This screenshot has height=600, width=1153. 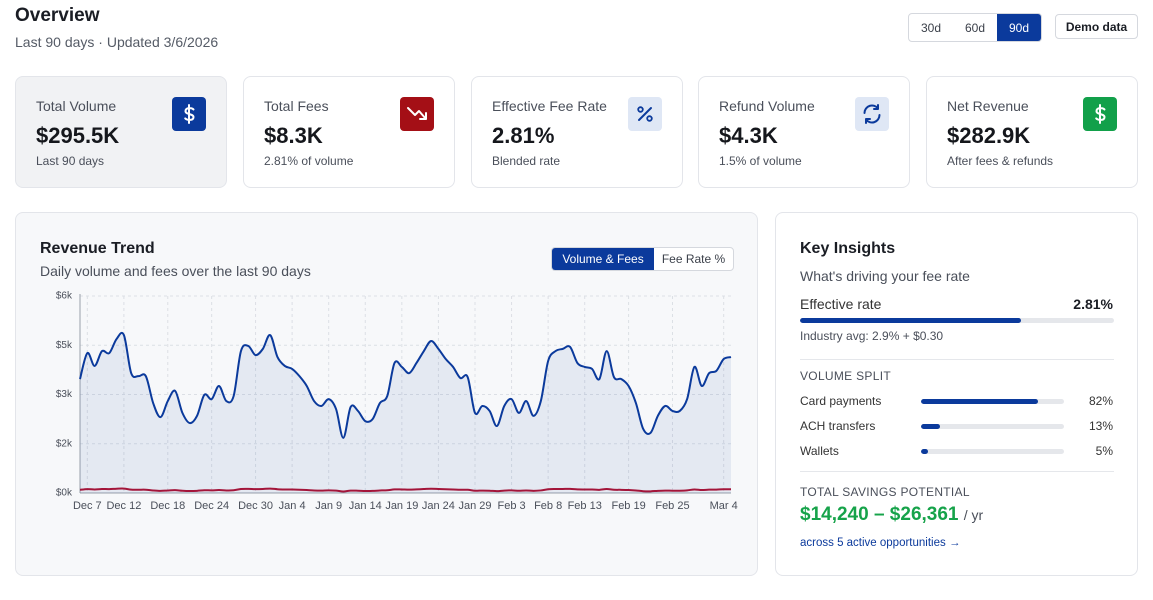 I want to click on x-tick-label: Feb 25, so click(x=672, y=506).